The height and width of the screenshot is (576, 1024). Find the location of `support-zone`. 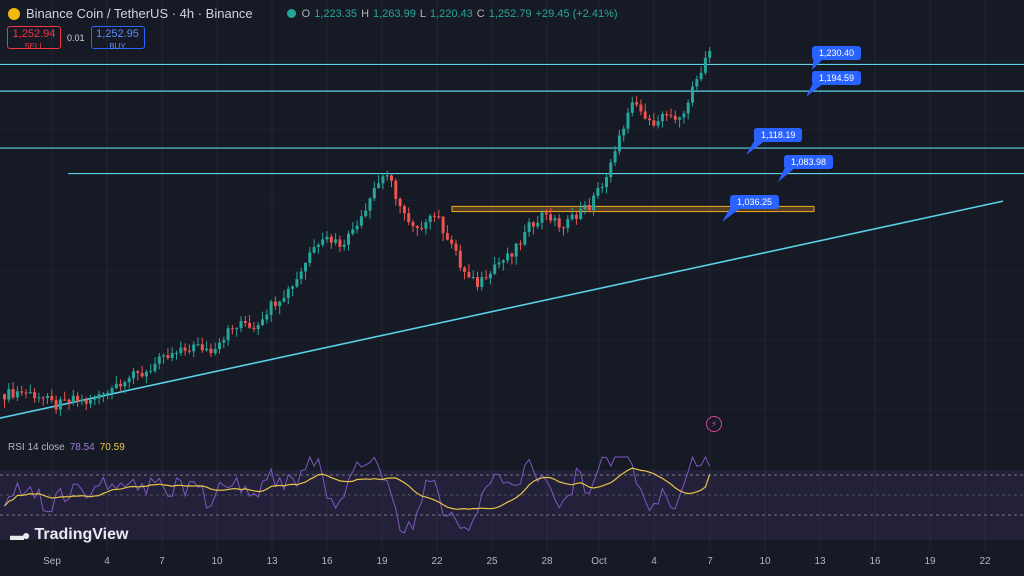

support-zone is located at coordinates (633, 209).